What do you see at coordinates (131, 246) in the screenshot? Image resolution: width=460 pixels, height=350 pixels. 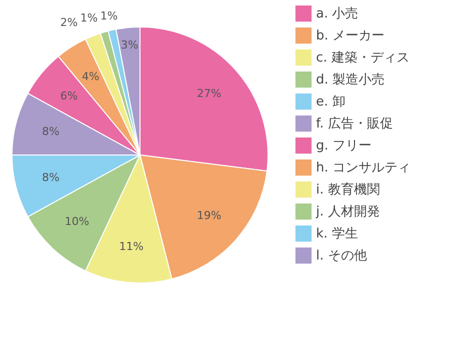 I see `data-label: 11%` at bounding box center [131, 246].